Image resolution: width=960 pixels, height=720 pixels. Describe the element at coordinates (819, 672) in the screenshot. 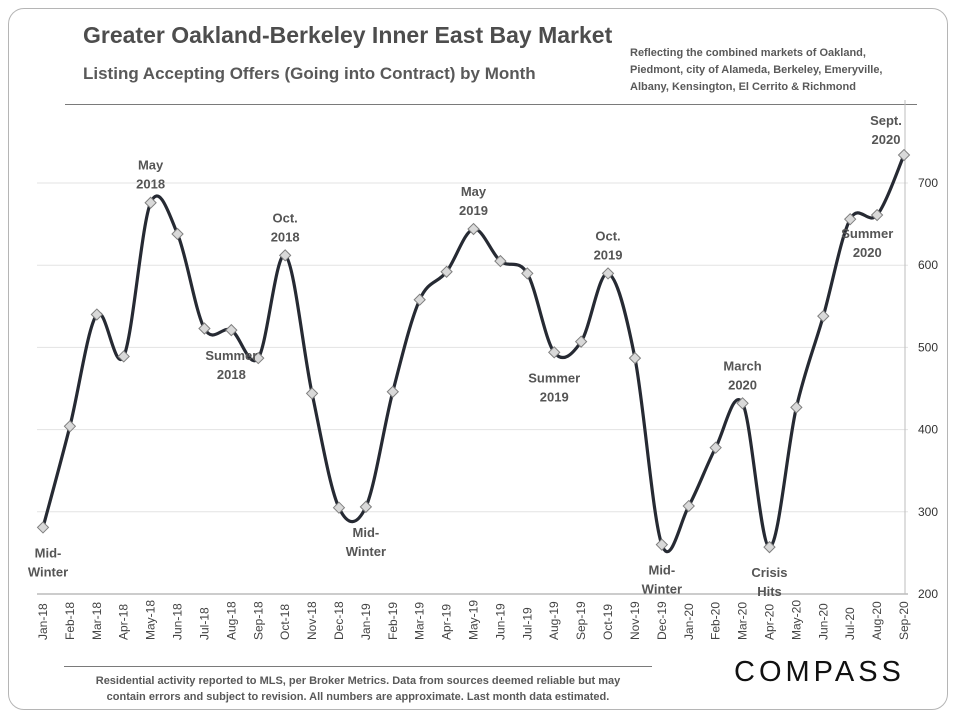

I see `compass-logo: COMPASS` at that location.